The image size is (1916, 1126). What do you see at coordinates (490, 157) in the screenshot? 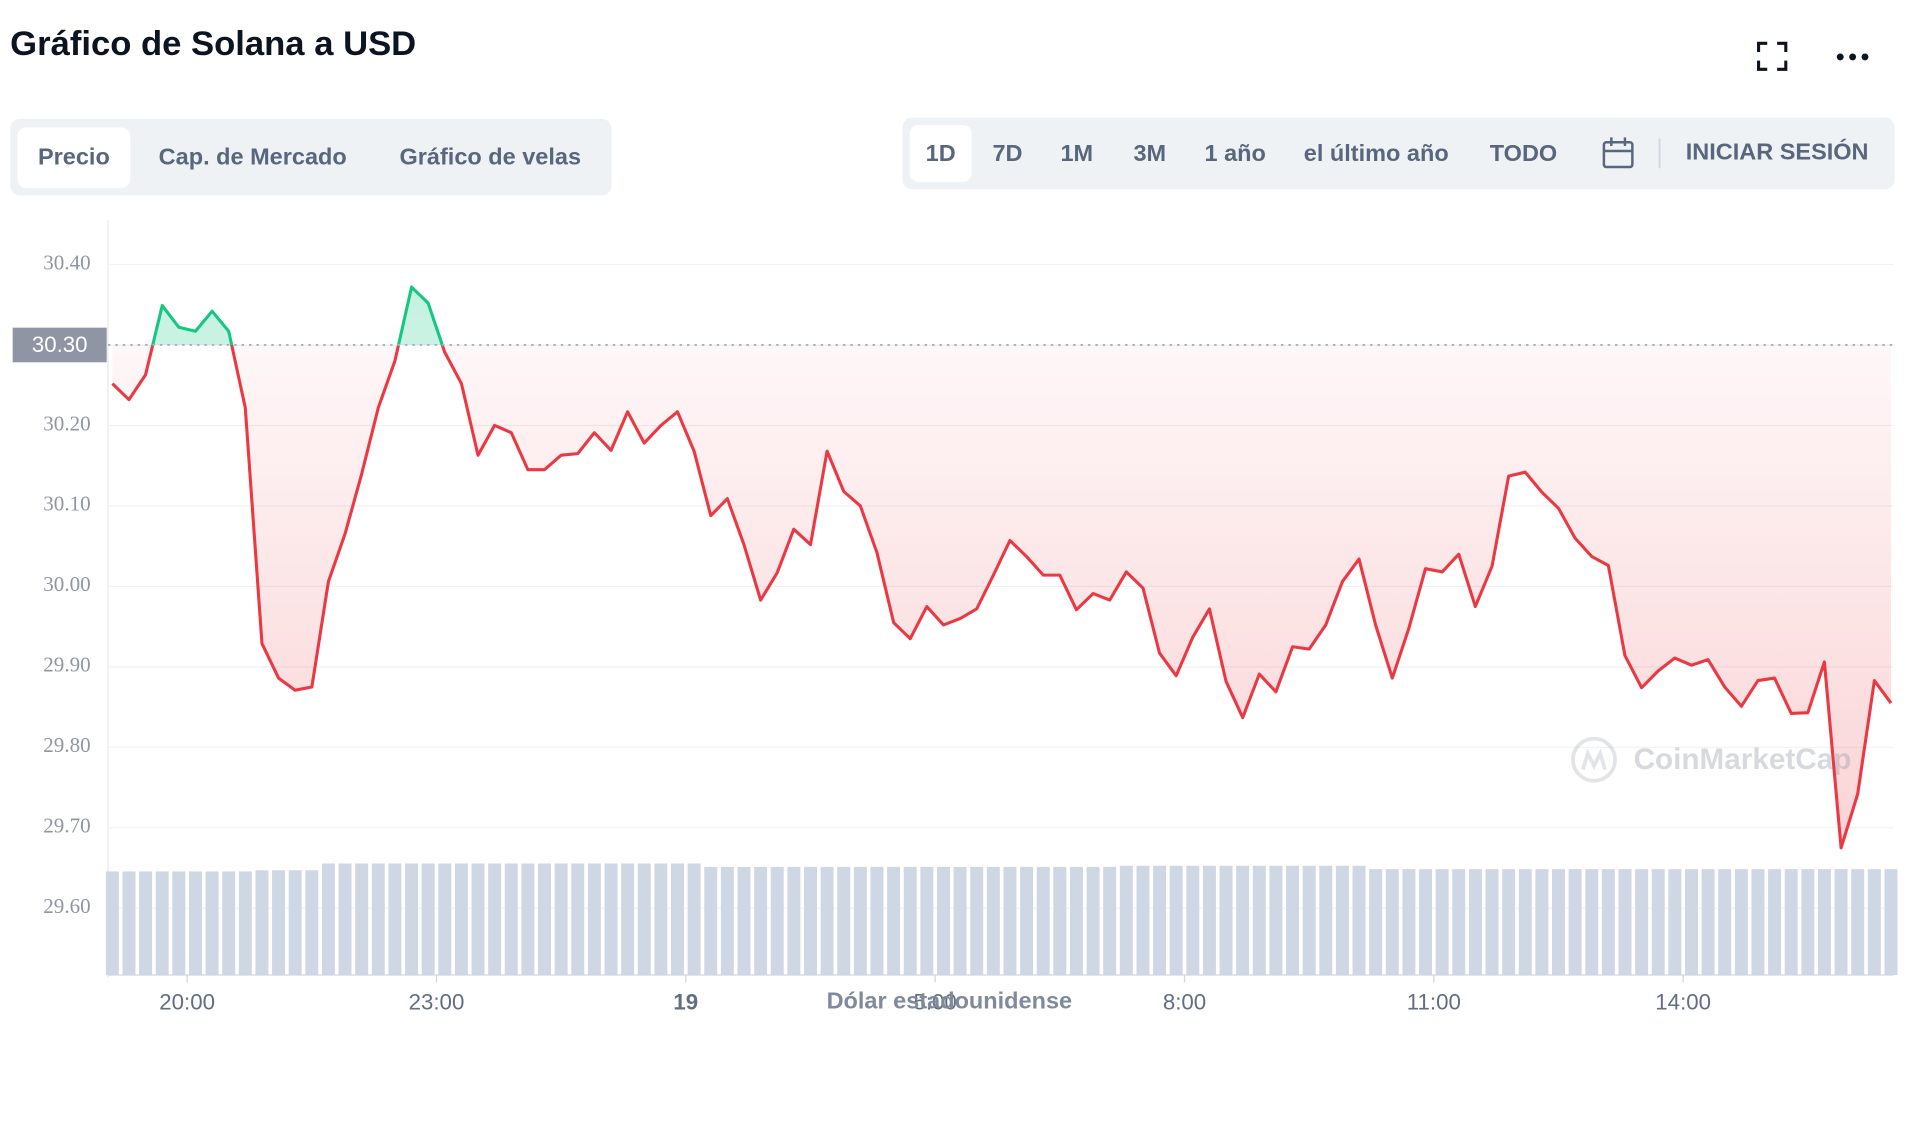
I see `tab: Gráfico de velas` at bounding box center [490, 157].